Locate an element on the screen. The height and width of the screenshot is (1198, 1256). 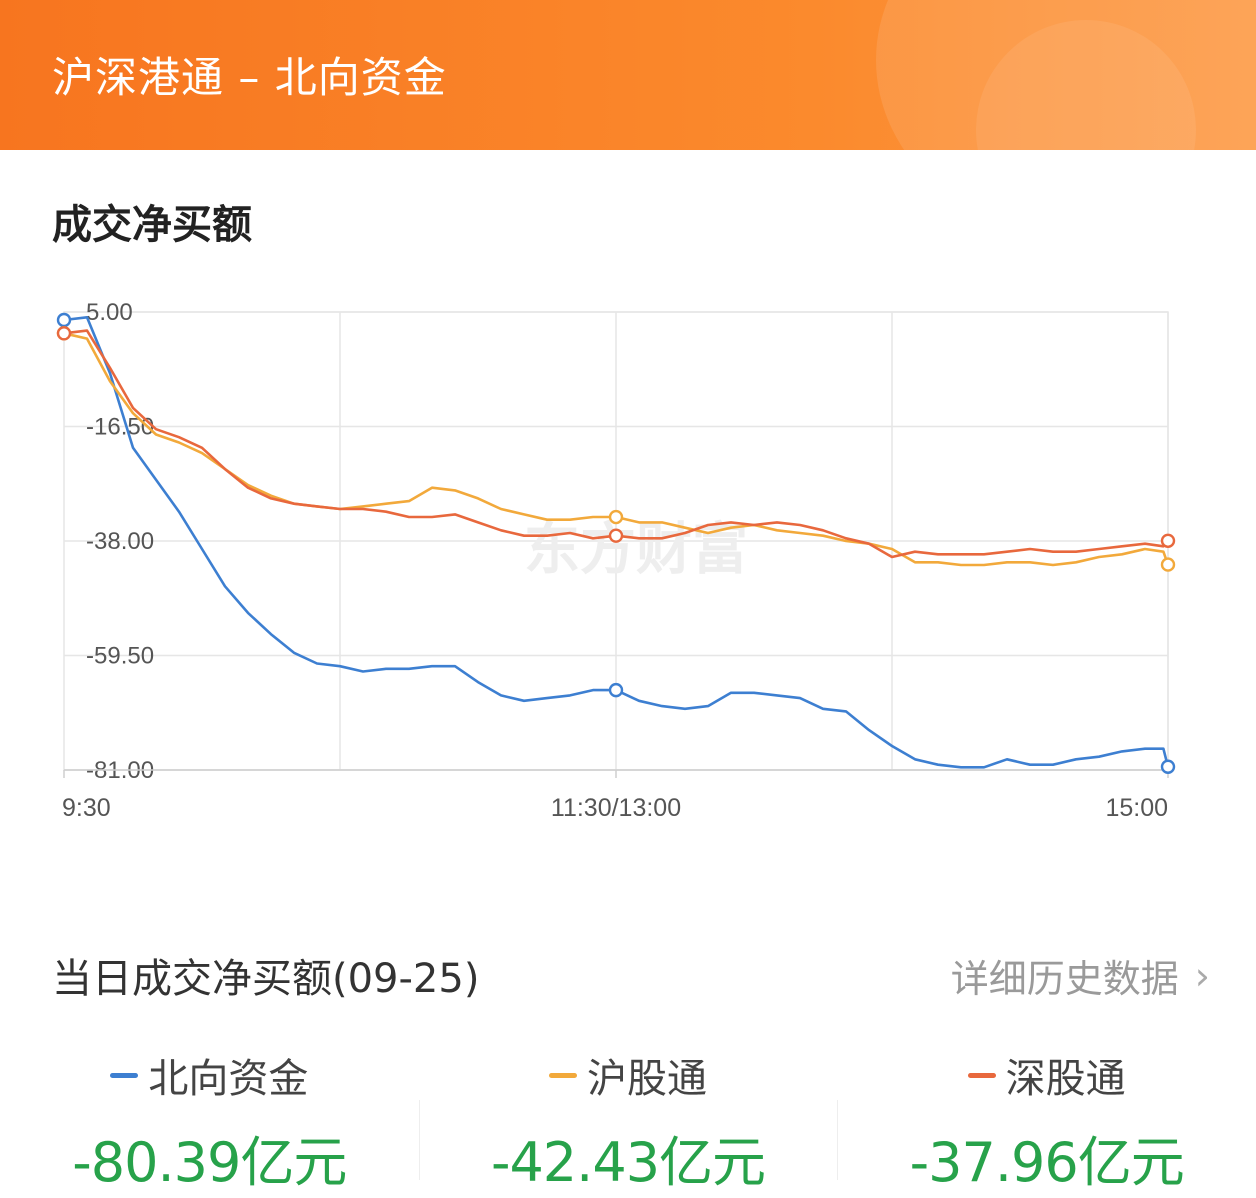
summary-value: -37.96亿元 is located at coordinates (1047, 1162).